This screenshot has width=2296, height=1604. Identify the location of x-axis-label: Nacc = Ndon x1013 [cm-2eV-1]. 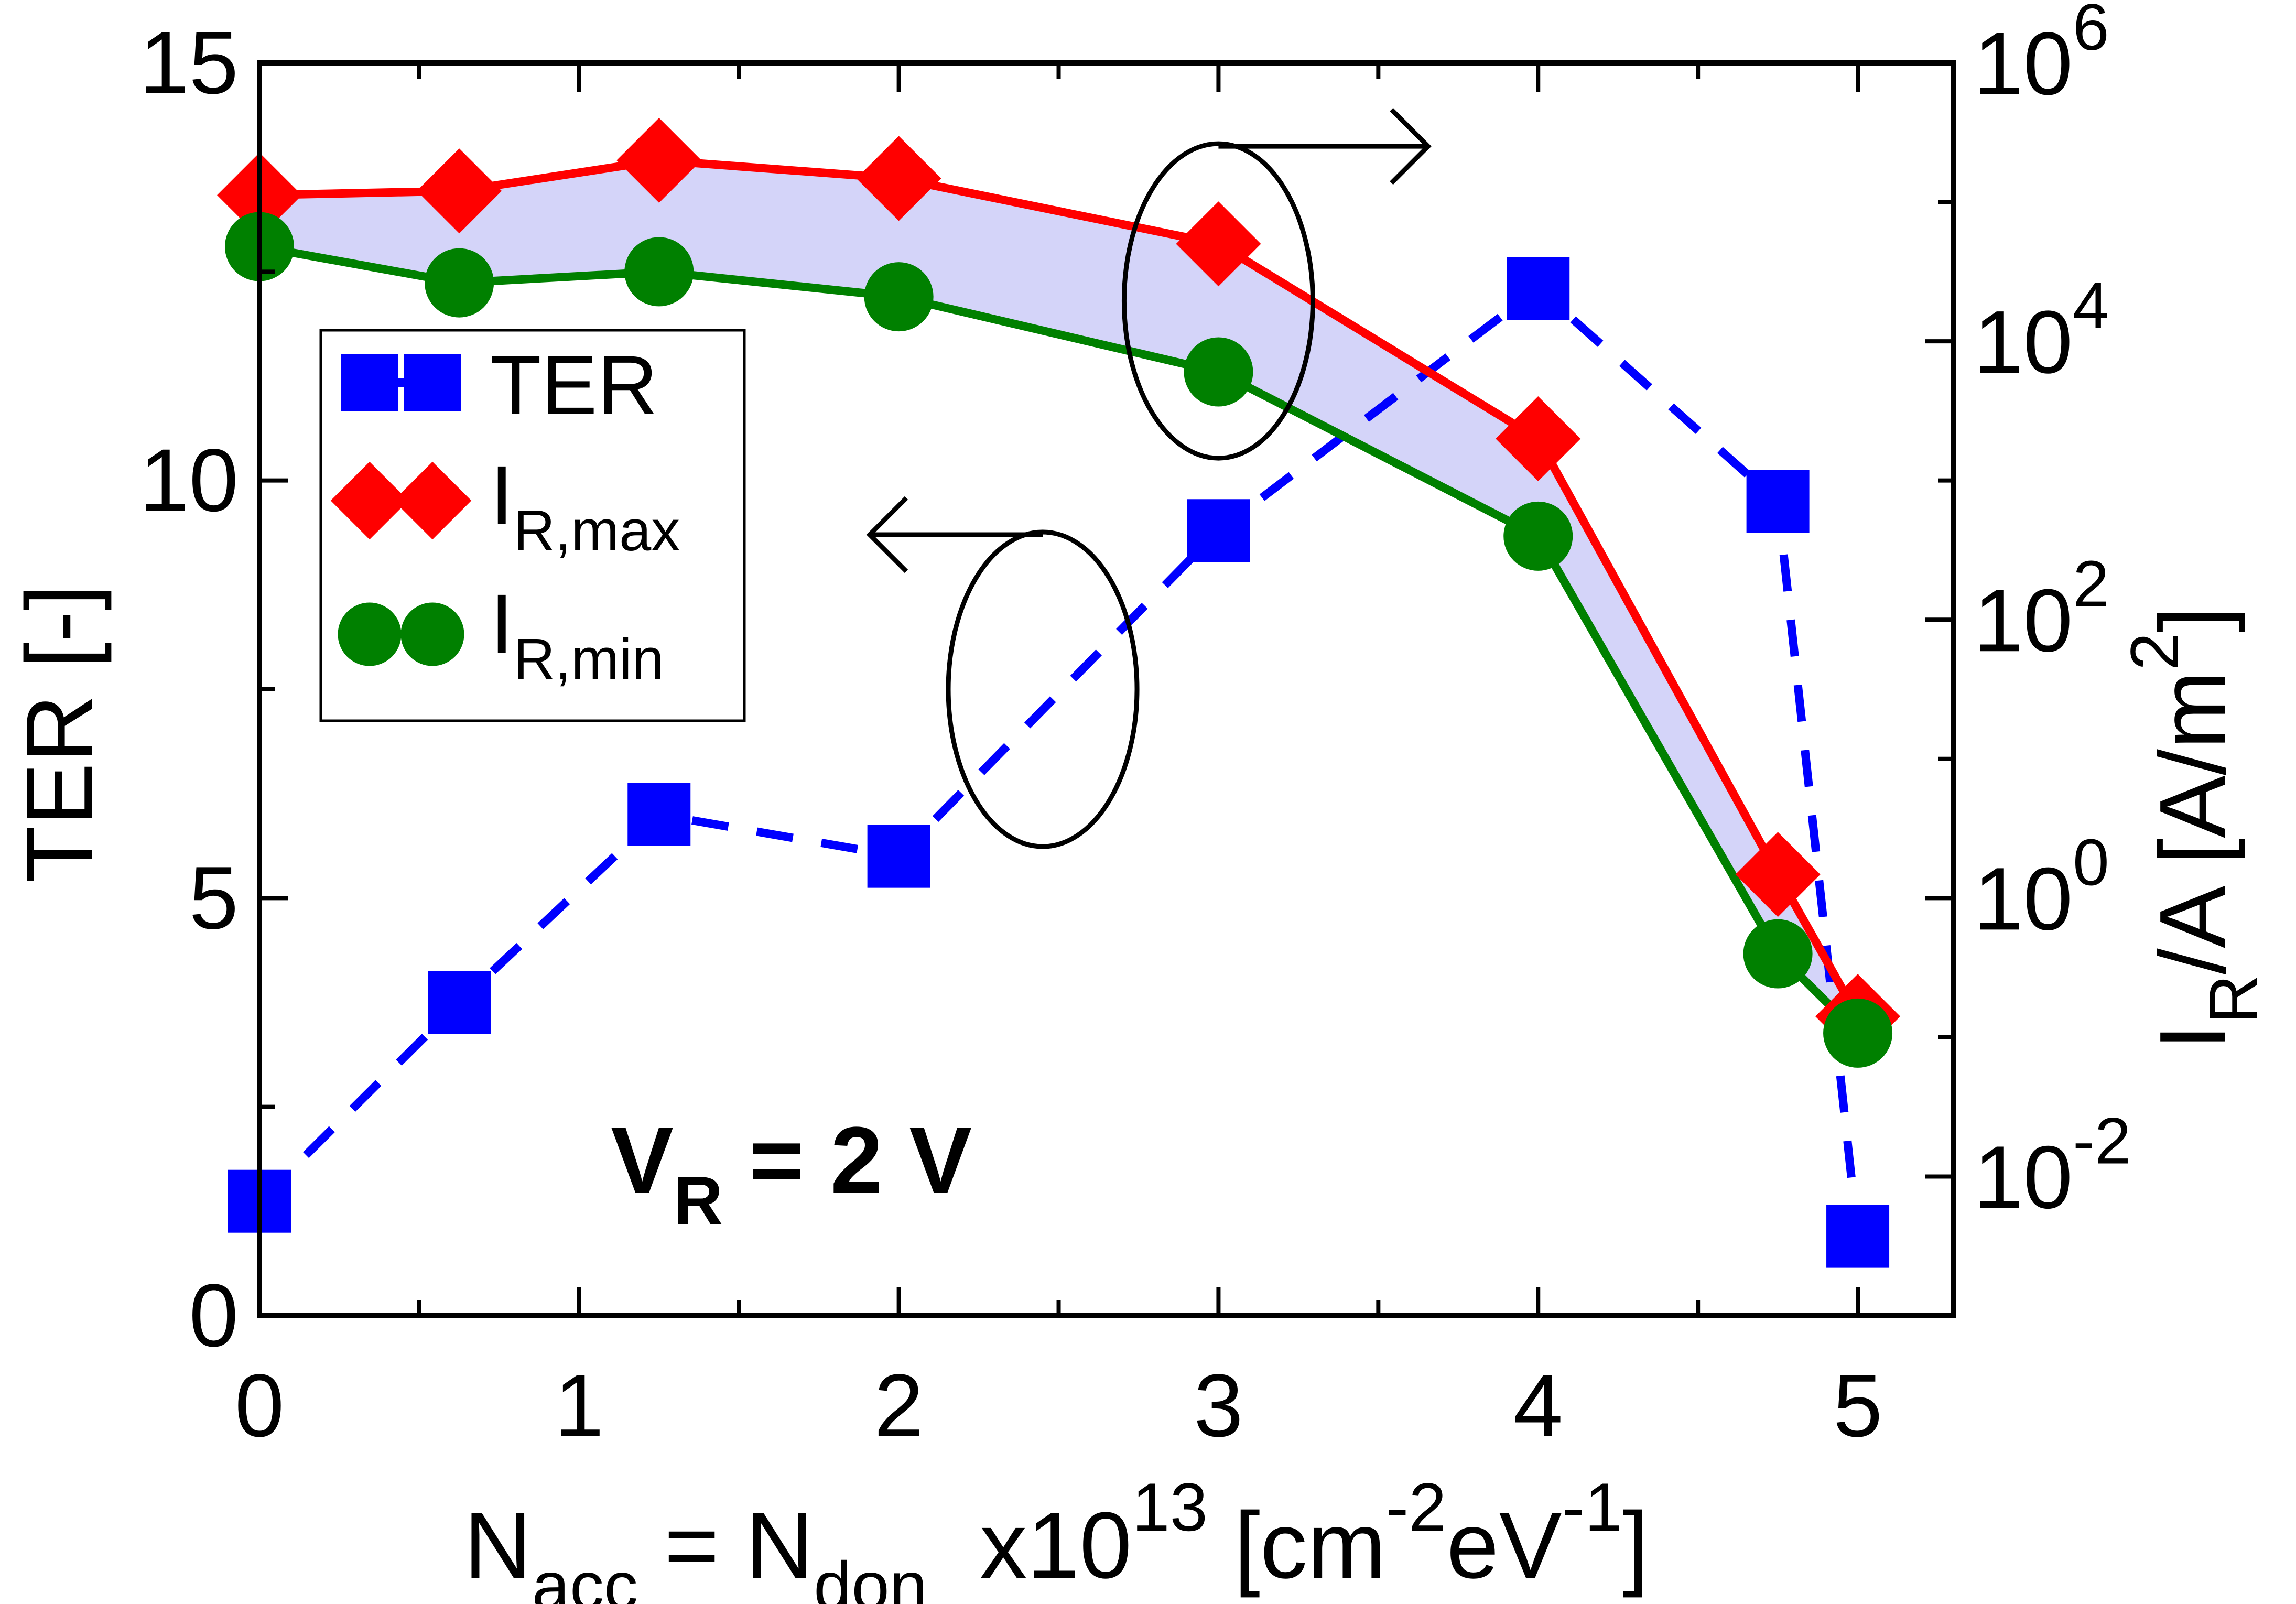
(1056, 1536).